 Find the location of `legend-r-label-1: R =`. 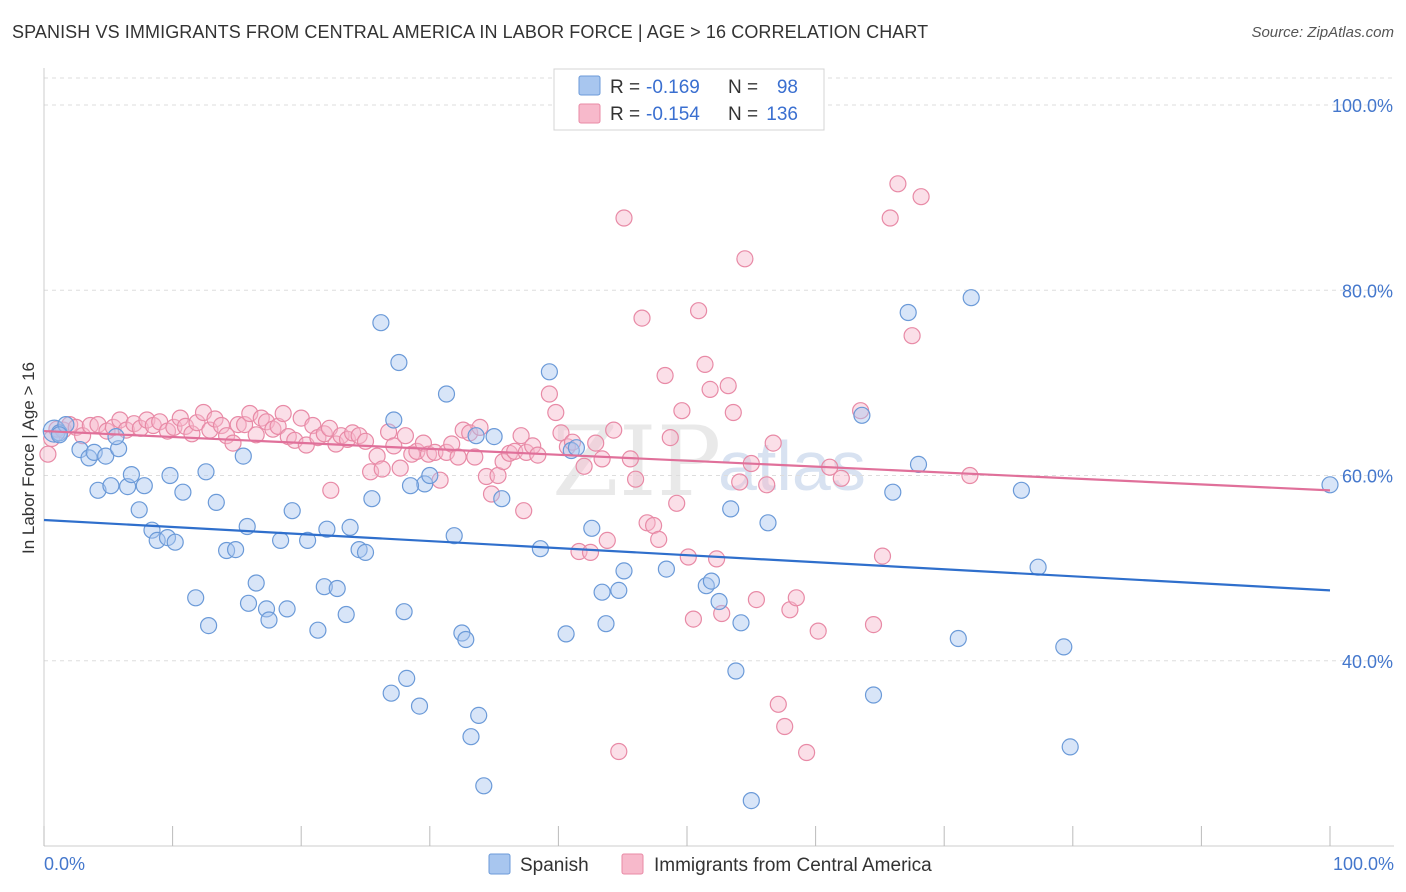

legend-r-label-1: R = is located at coordinates (625, 87).